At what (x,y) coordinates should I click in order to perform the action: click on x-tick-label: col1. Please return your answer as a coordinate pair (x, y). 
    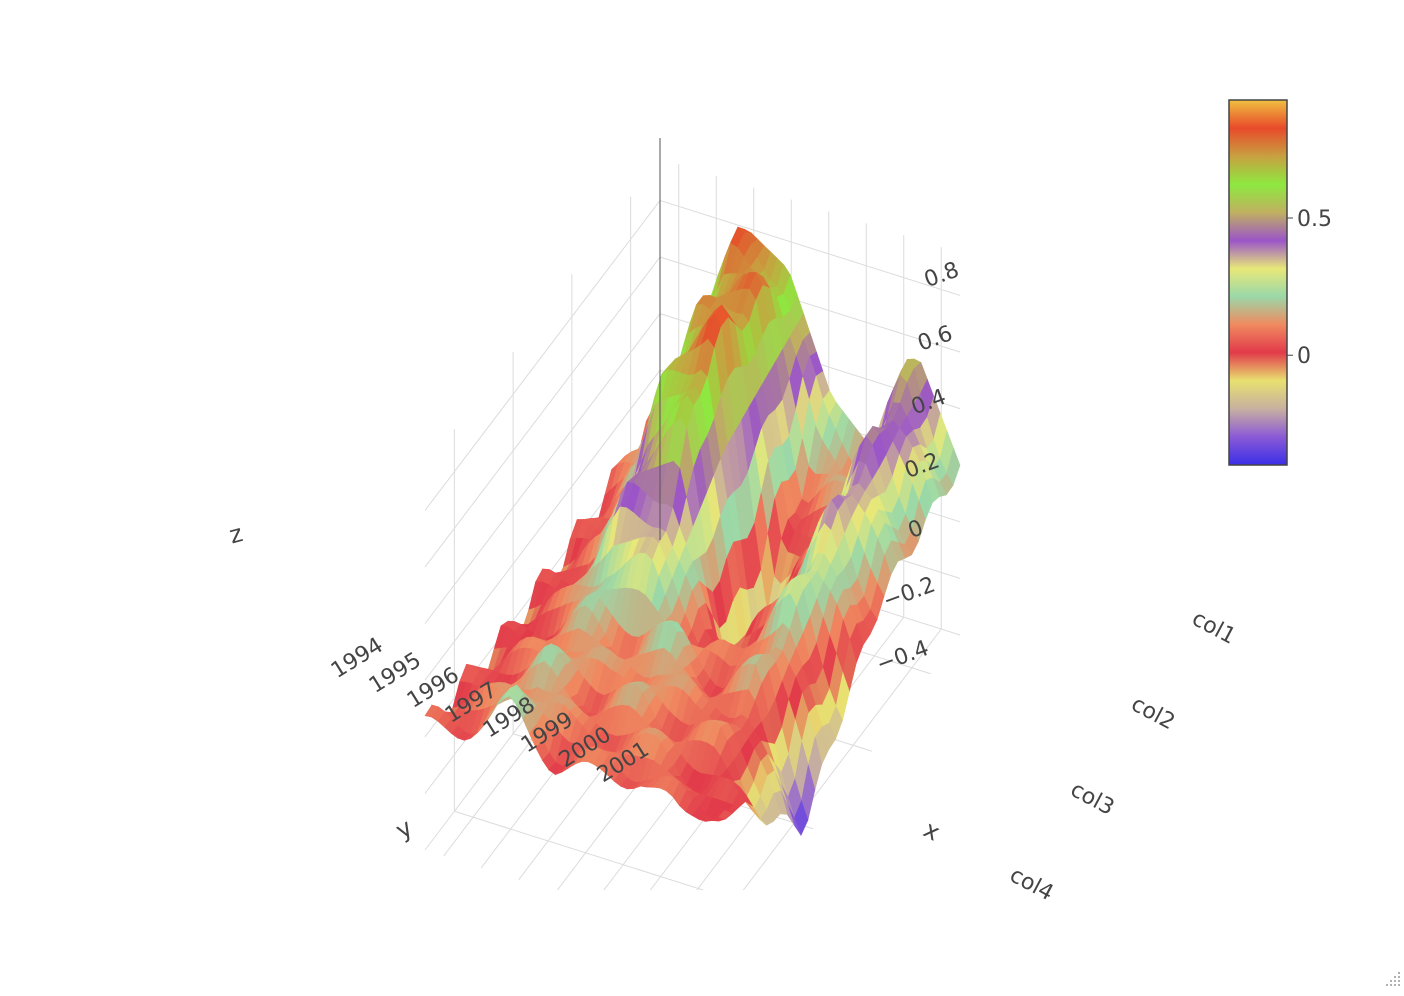
    Looking at the image, I should click on (1214, 628).